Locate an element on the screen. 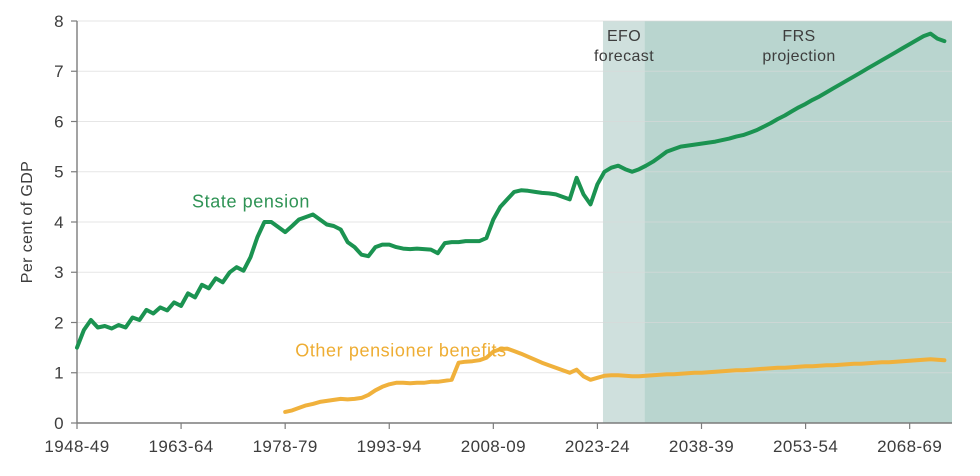  y-tick-label-3: 3 is located at coordinates (59, 272).